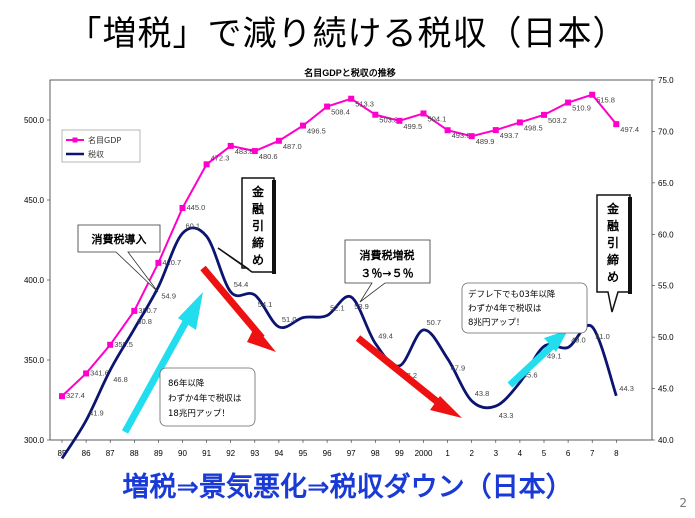 The height and width of the screenshot is (518, 695). I want to click on x-tick-label: 87, so click(110, 453).